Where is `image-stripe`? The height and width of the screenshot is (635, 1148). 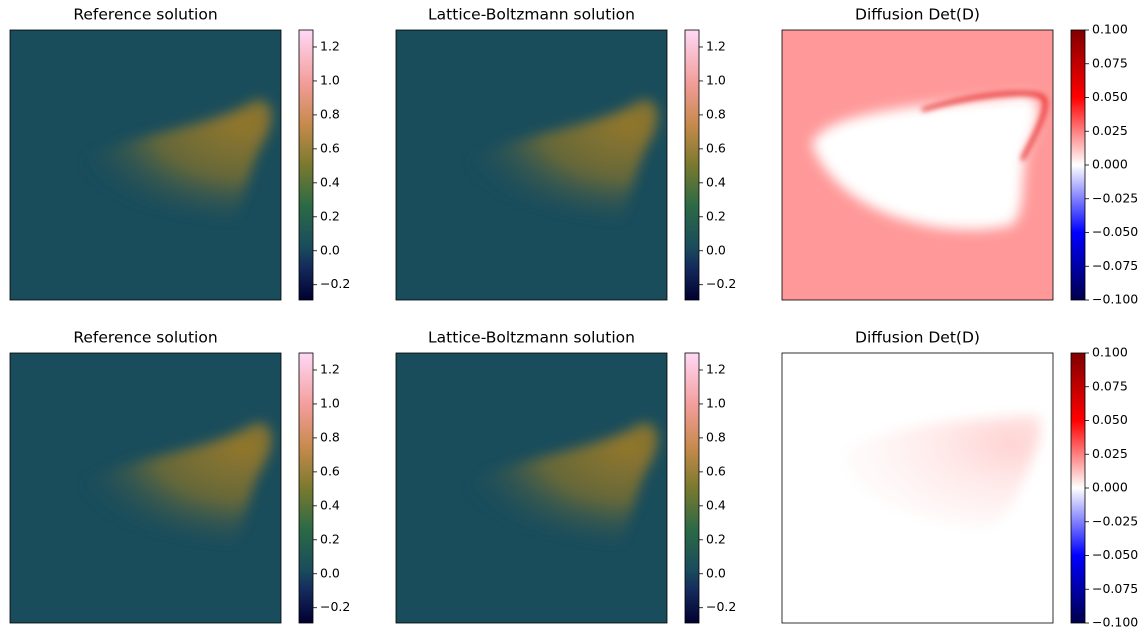 image-stripe is located at coordinates (984, 126).